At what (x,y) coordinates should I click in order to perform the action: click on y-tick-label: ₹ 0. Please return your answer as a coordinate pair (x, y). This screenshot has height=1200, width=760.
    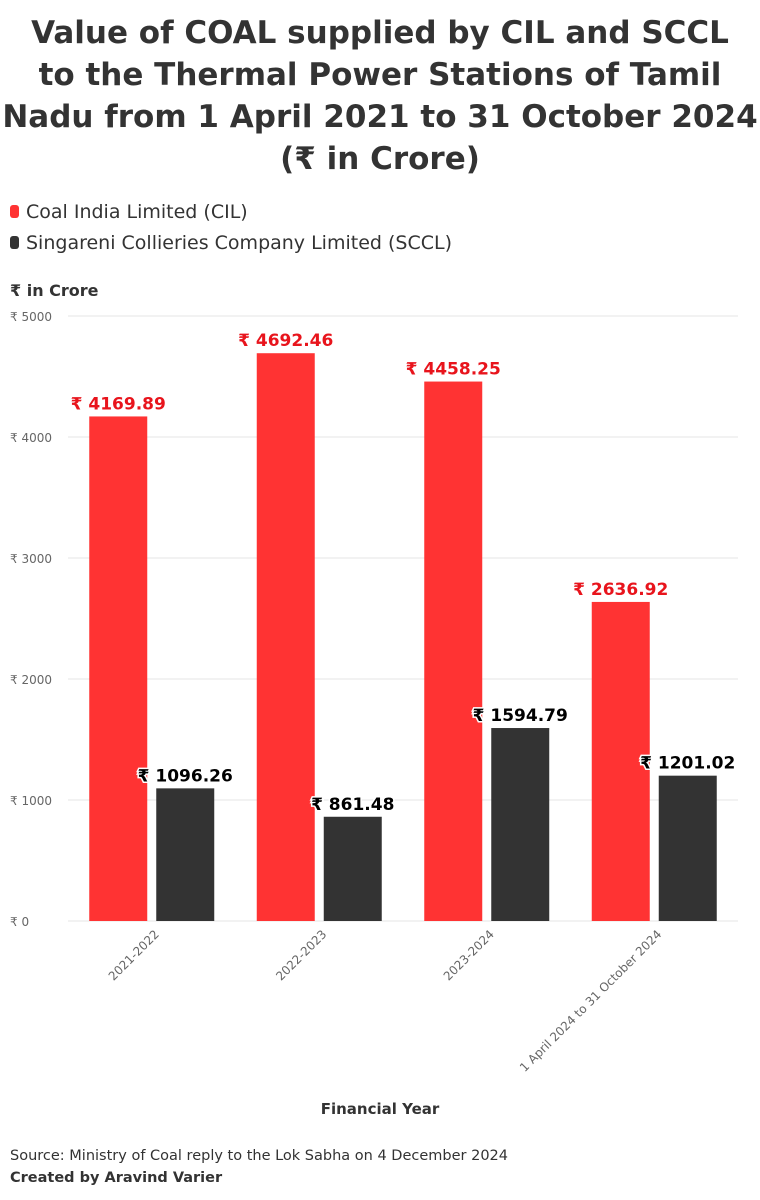
    Looking at the image, I should click on (19, 922).